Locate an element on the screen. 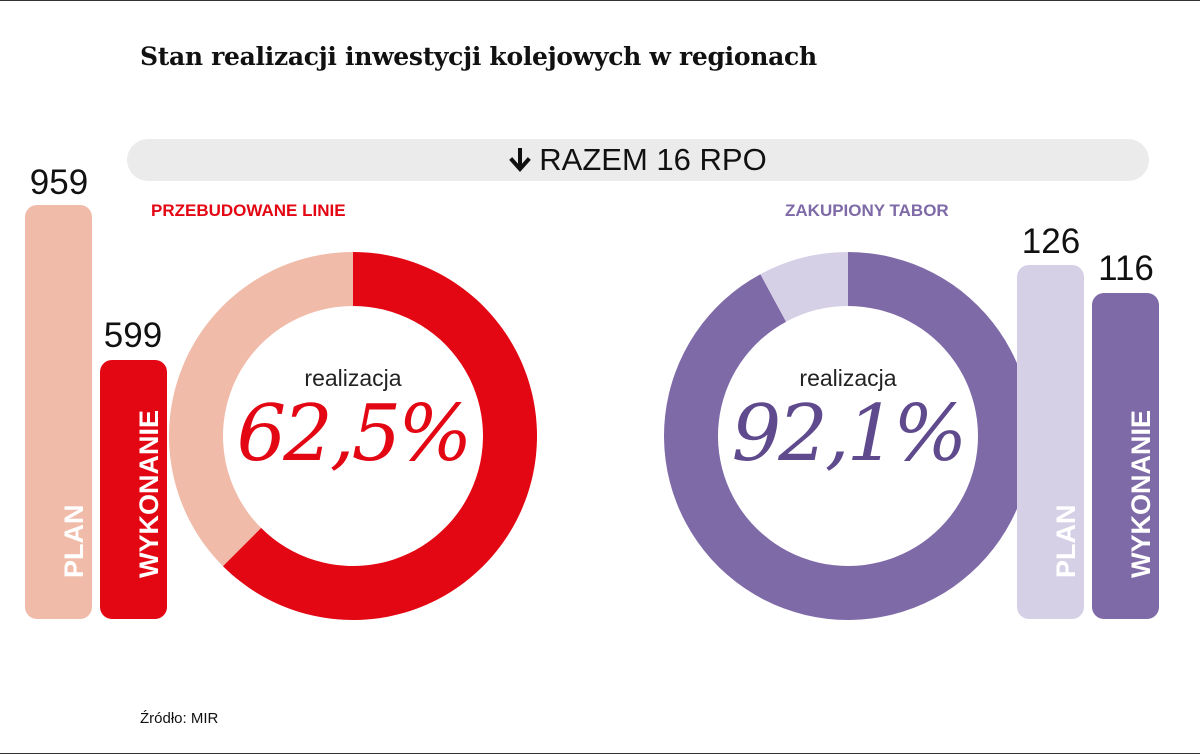  bar-wykonanie-lines: WYKONANIE is located at coordinates (133, 489).